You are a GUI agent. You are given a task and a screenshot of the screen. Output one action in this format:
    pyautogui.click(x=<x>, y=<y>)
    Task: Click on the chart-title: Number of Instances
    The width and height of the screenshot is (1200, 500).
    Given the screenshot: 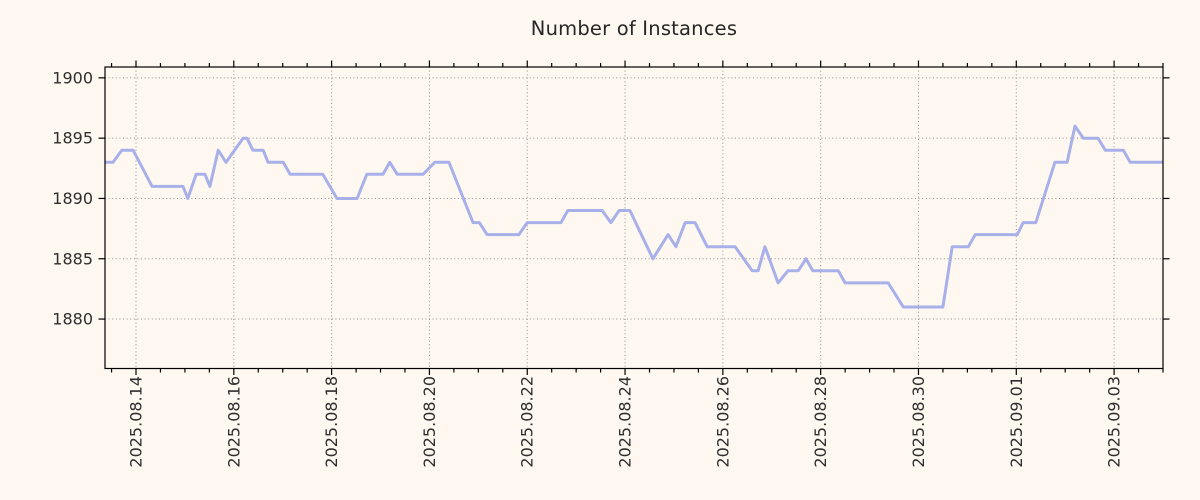 What is the action you would take?
    pyautogui.click(x=634, y=28)
    